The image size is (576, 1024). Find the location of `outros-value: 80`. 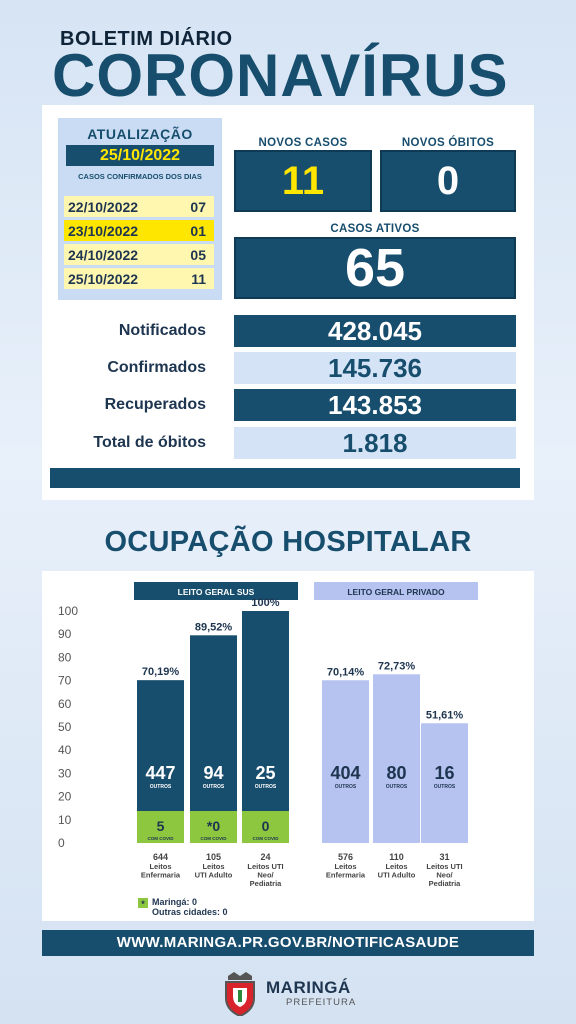

outros-value: 80 is located at coordinates (396, 773).